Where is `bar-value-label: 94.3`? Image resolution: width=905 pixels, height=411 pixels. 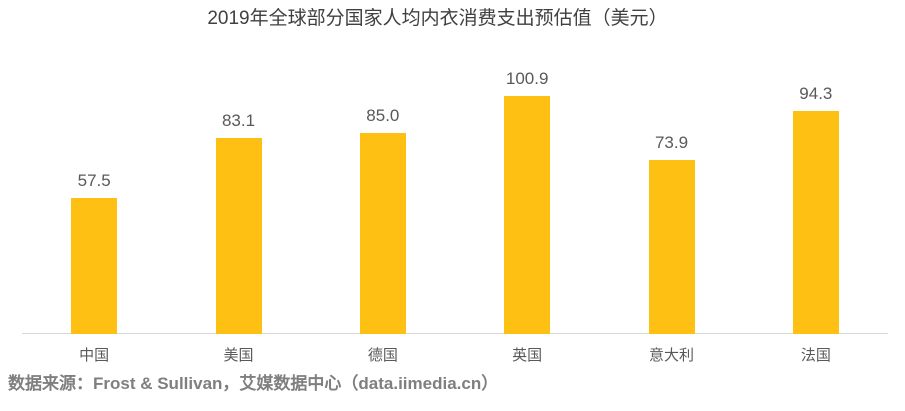 bar-value-label: 94.3 is located at coordinates (816, 93).